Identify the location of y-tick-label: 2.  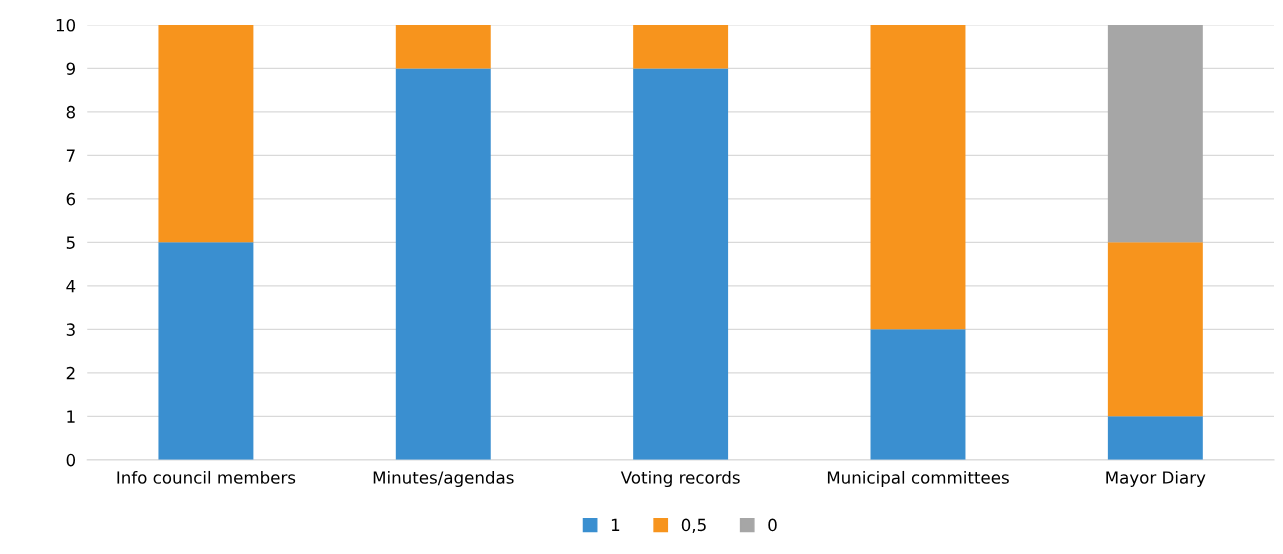
(70, 373).